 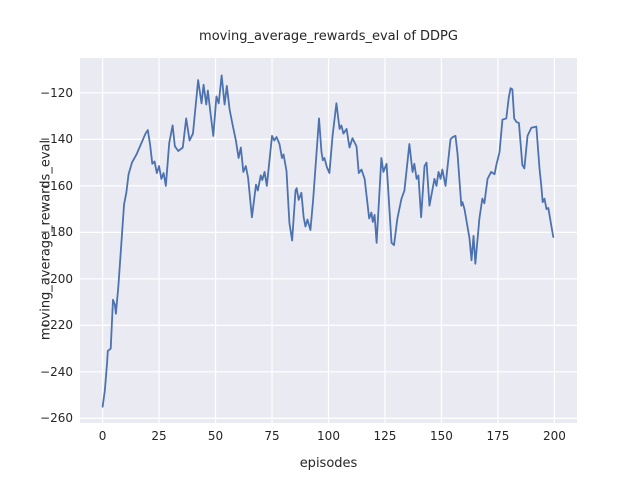 What do you see at coordinates (56, 139) in the screenshot?
I see `y-tick-label: −140` at bounding box center [56, 139].